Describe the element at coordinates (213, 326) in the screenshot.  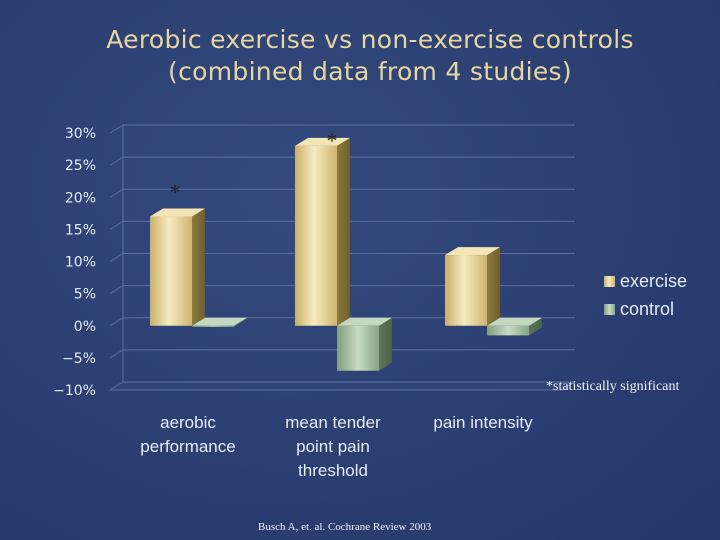
I see `bar-control-0-front` at that location.